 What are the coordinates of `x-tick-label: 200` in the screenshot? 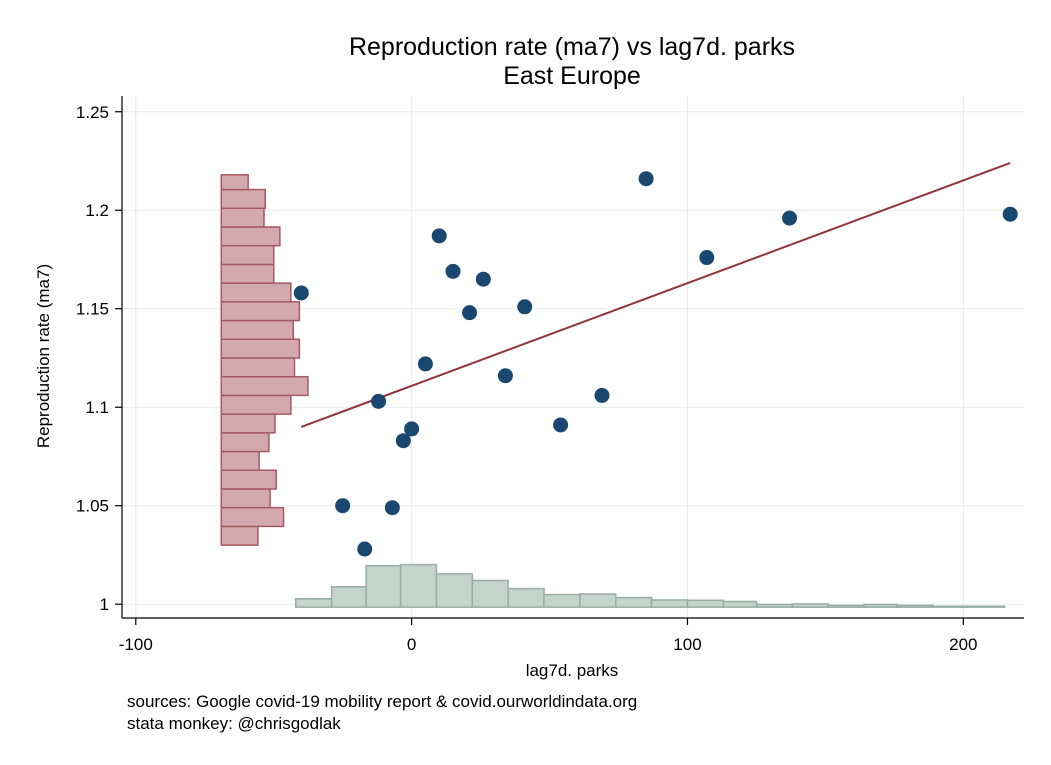 It's located at (963, 644).